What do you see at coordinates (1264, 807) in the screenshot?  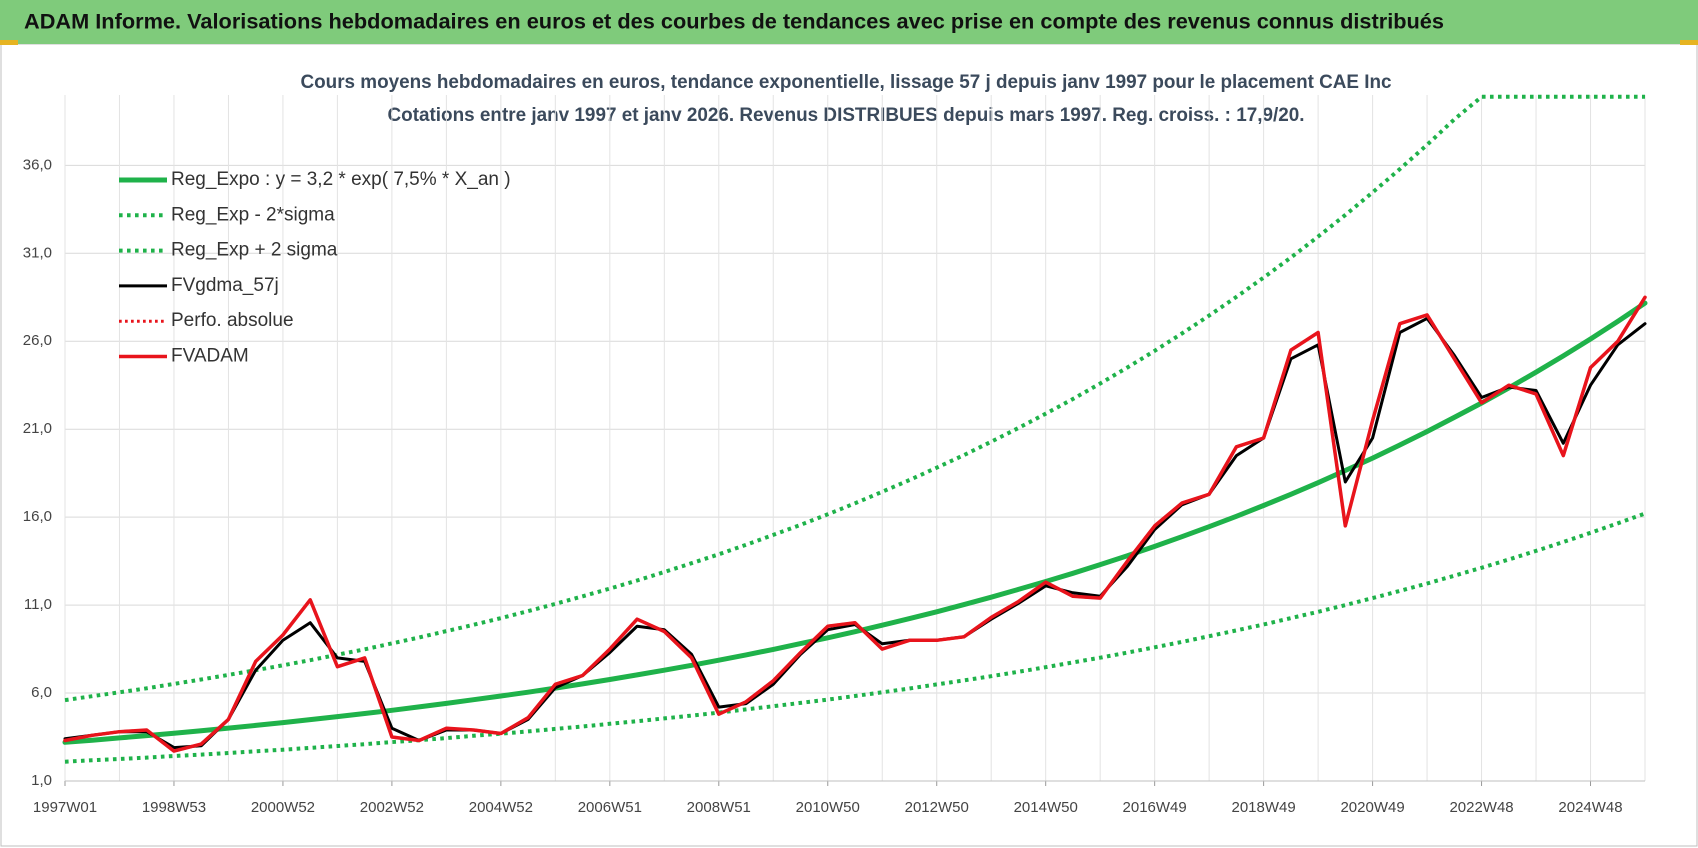 I see `x-tick-label: 2018W49` at bounding box center [1264, 807].